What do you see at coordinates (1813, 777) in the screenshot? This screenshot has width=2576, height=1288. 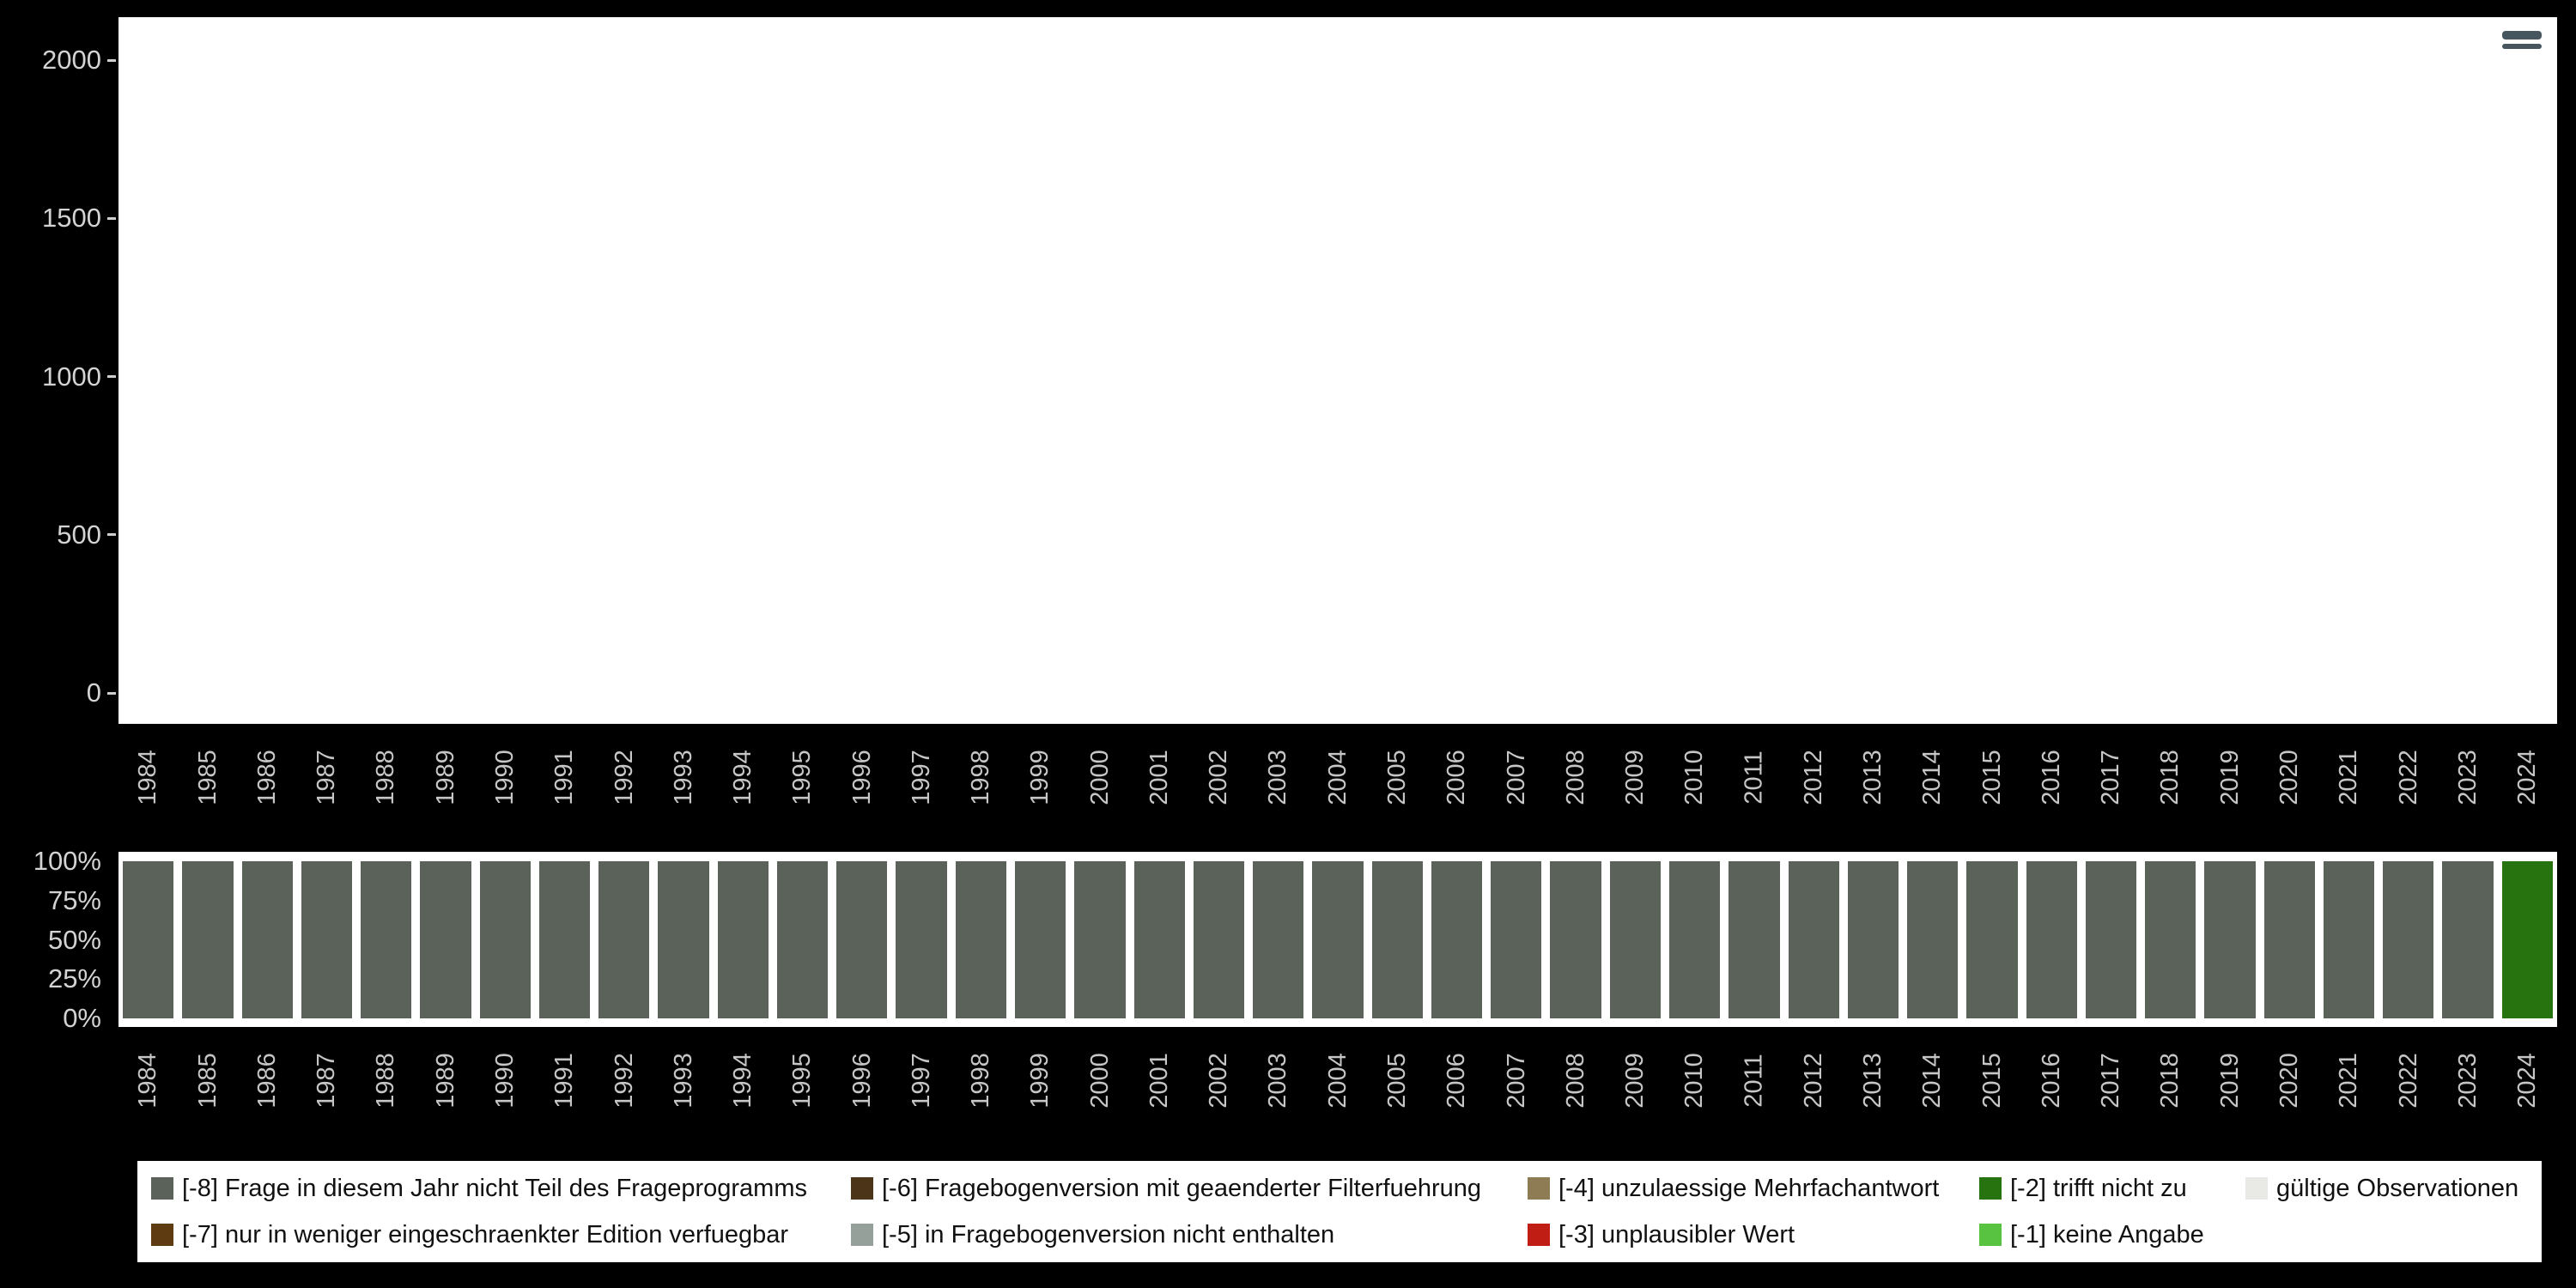 I see `x-tick-text: 2012` at bounding box center [1813, 777].